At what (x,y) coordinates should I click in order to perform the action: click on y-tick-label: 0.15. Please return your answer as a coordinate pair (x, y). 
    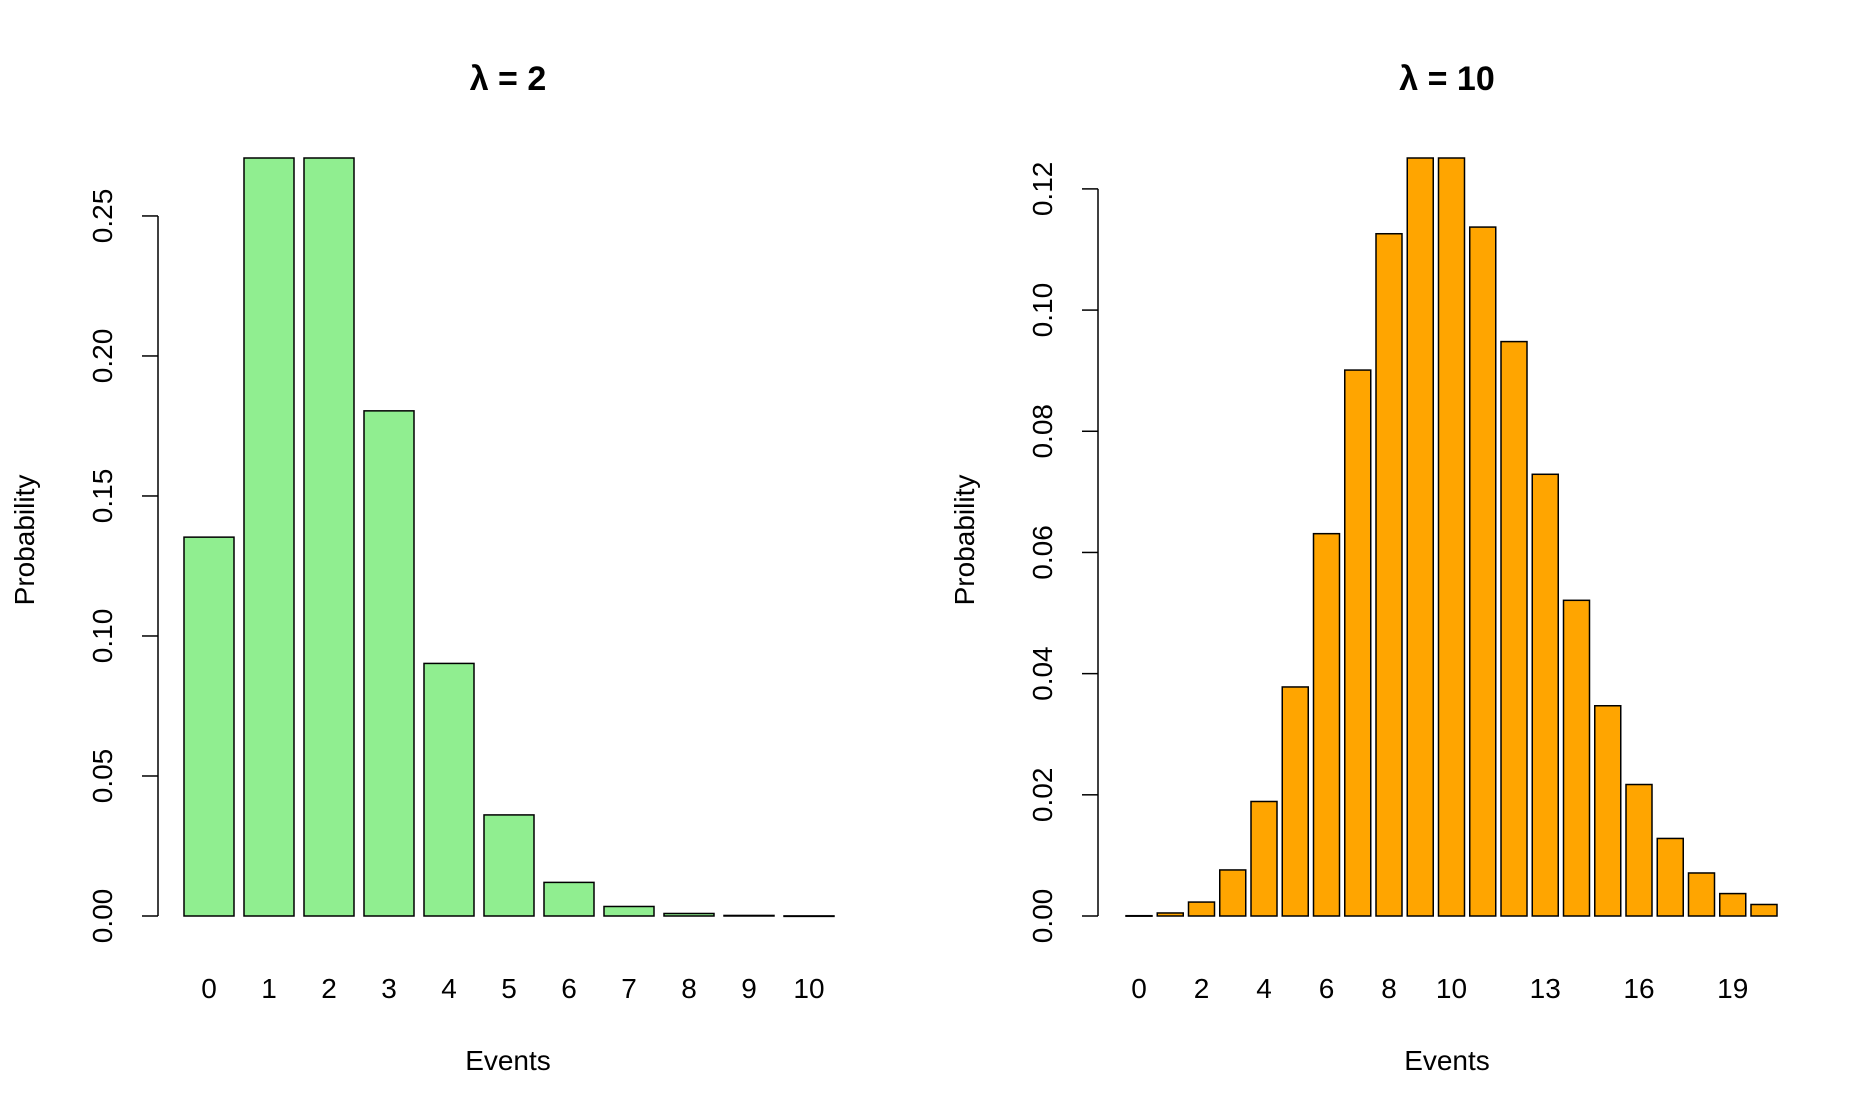
    Looking at the image, I should click on (102, 496).